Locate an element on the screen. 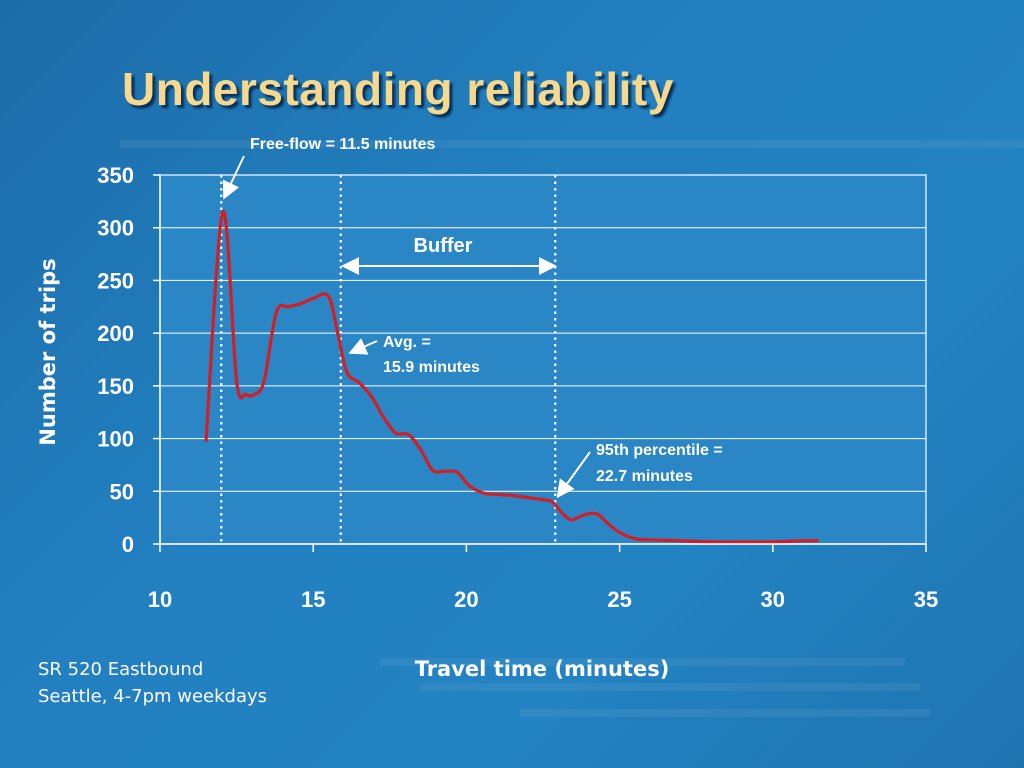 The image size is (1024, 768). free-flow-annotation: Free-flow = 11.5 minutes is located at coordinates (343, 144).